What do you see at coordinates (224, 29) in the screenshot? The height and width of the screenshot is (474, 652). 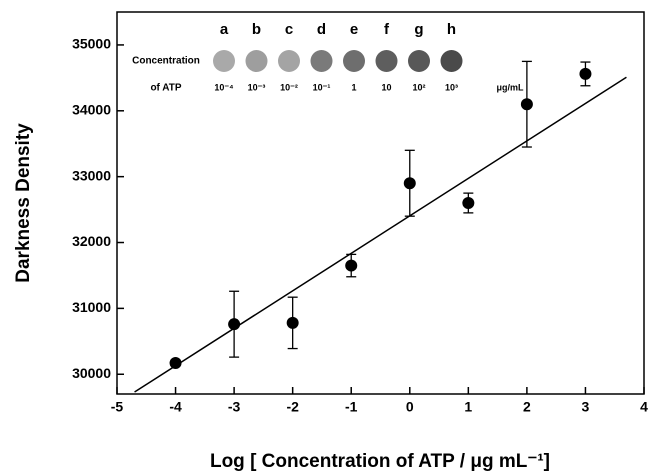 I see `inset-letter: a` at bounding box center [224, 29].